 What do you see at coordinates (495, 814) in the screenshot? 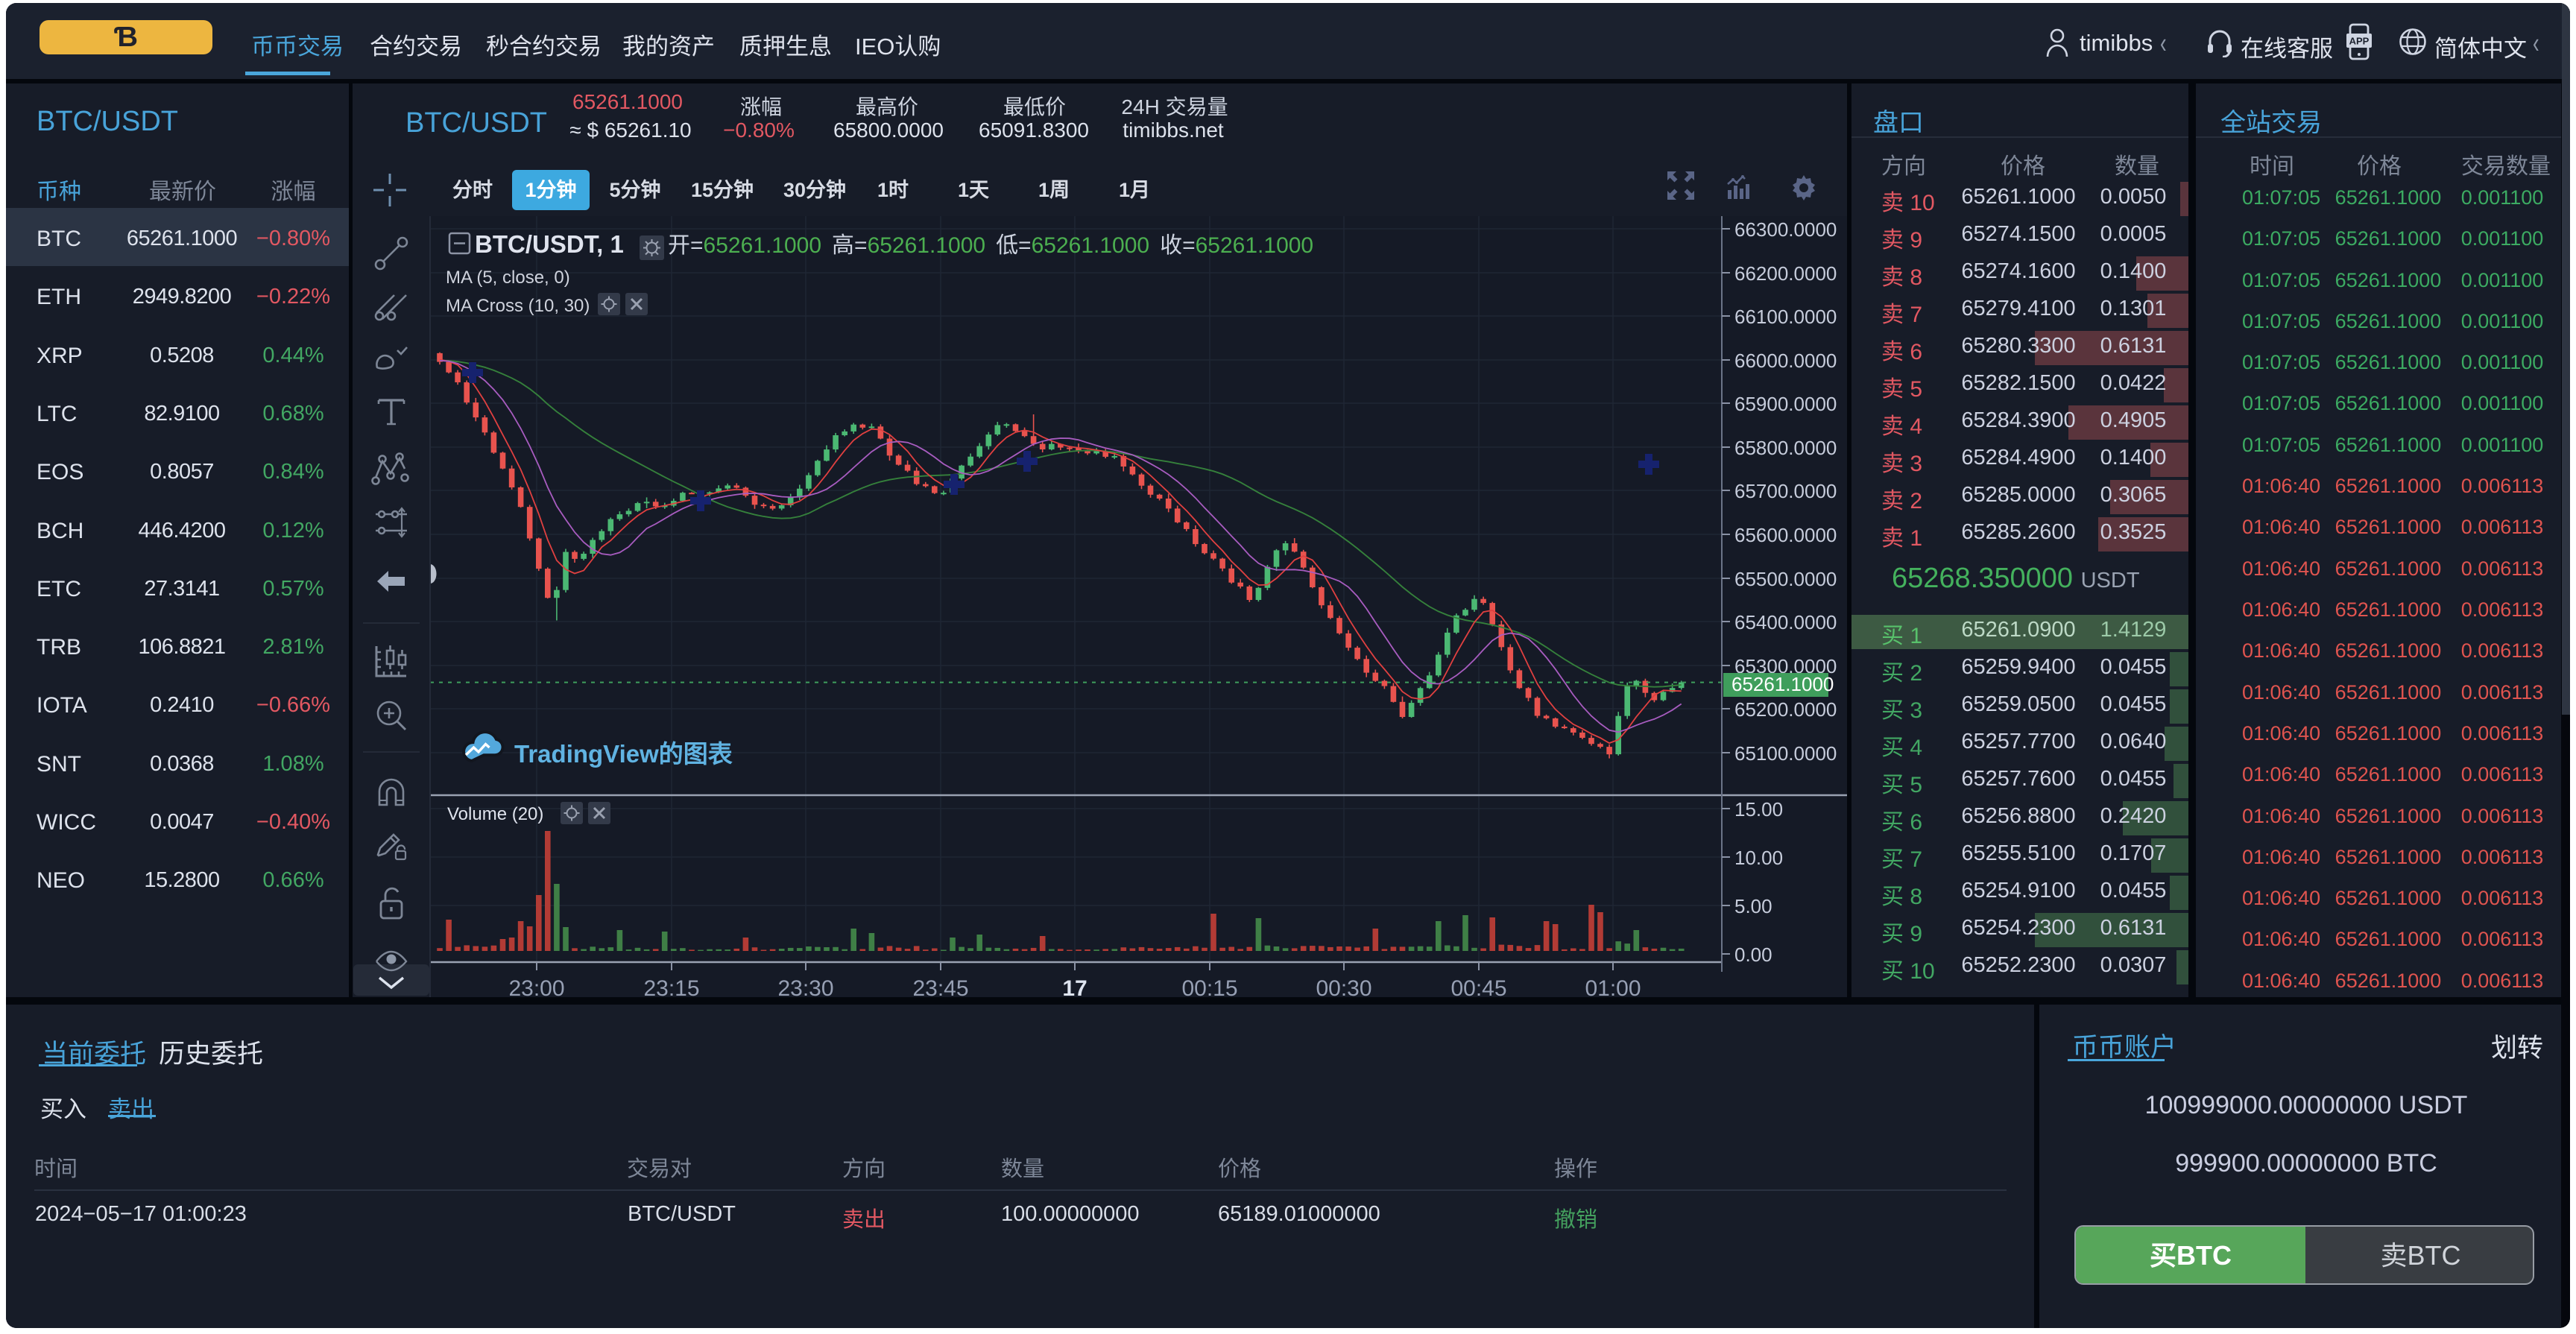
I see `svg-text: Volume (20)` at bounding box center [495, 814].